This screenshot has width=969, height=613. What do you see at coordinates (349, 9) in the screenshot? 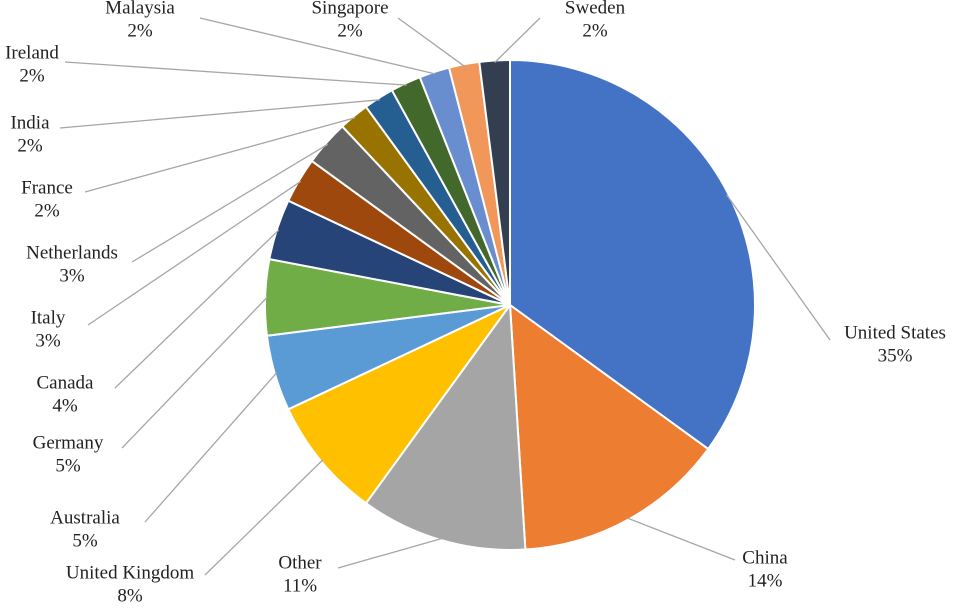
I see `slice-label: Singapore` at bounding box center [349, 9].